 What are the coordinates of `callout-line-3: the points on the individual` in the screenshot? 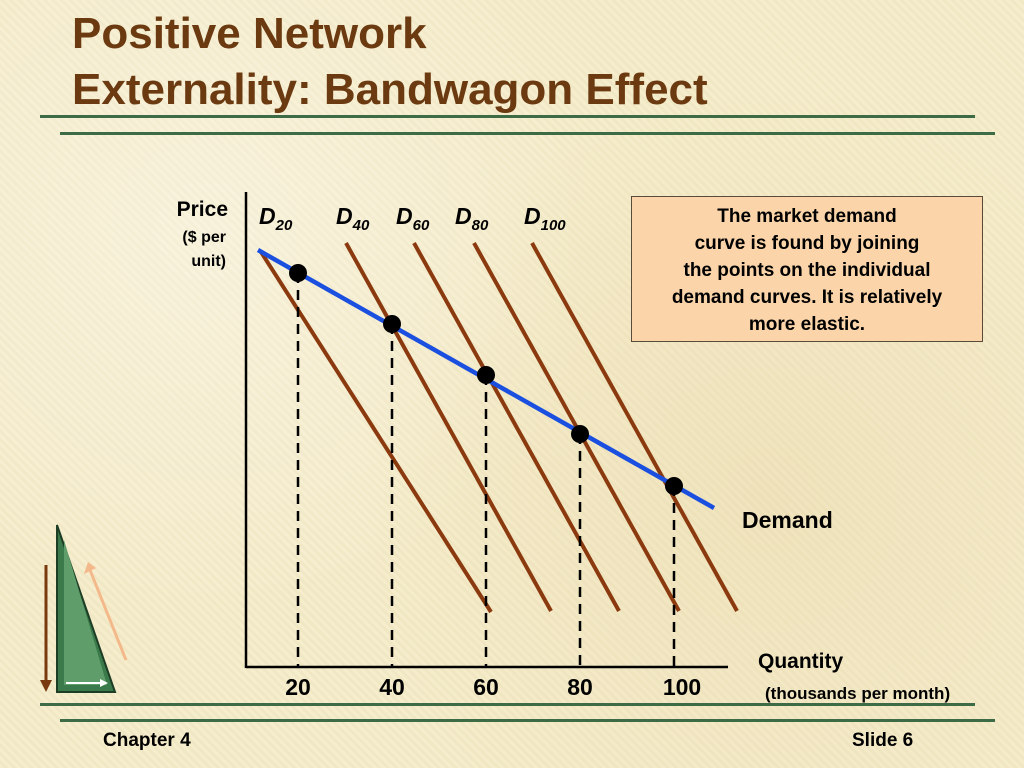 It's located at (807, 270).